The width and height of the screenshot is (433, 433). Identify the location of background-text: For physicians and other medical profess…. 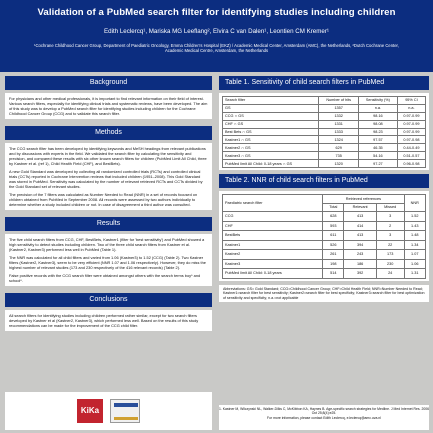
(108, 106).